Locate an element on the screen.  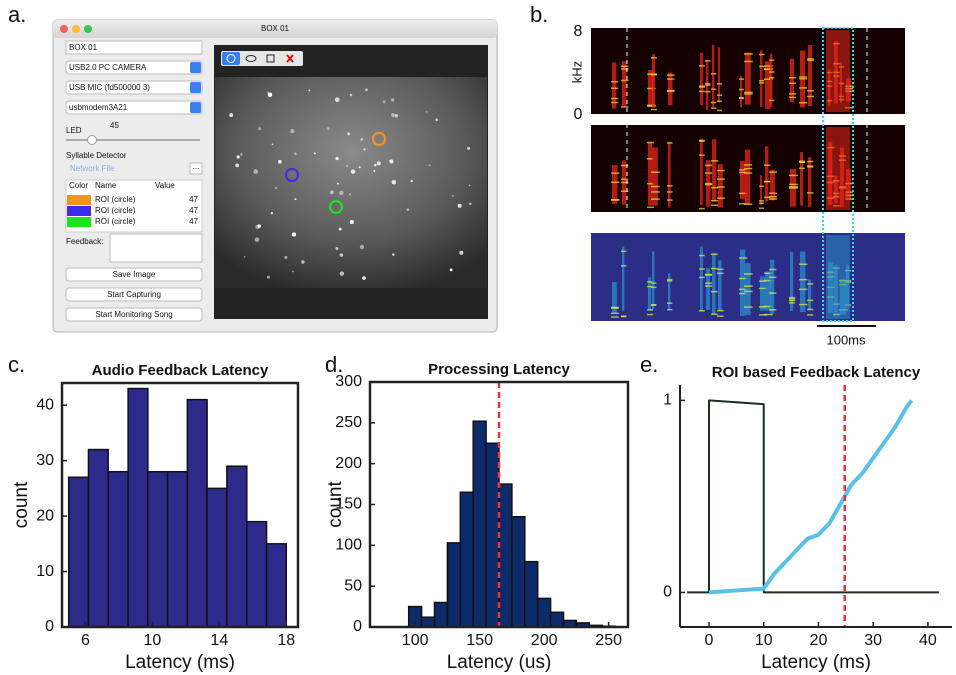
slider-knob is located at coordinates (92, 140).